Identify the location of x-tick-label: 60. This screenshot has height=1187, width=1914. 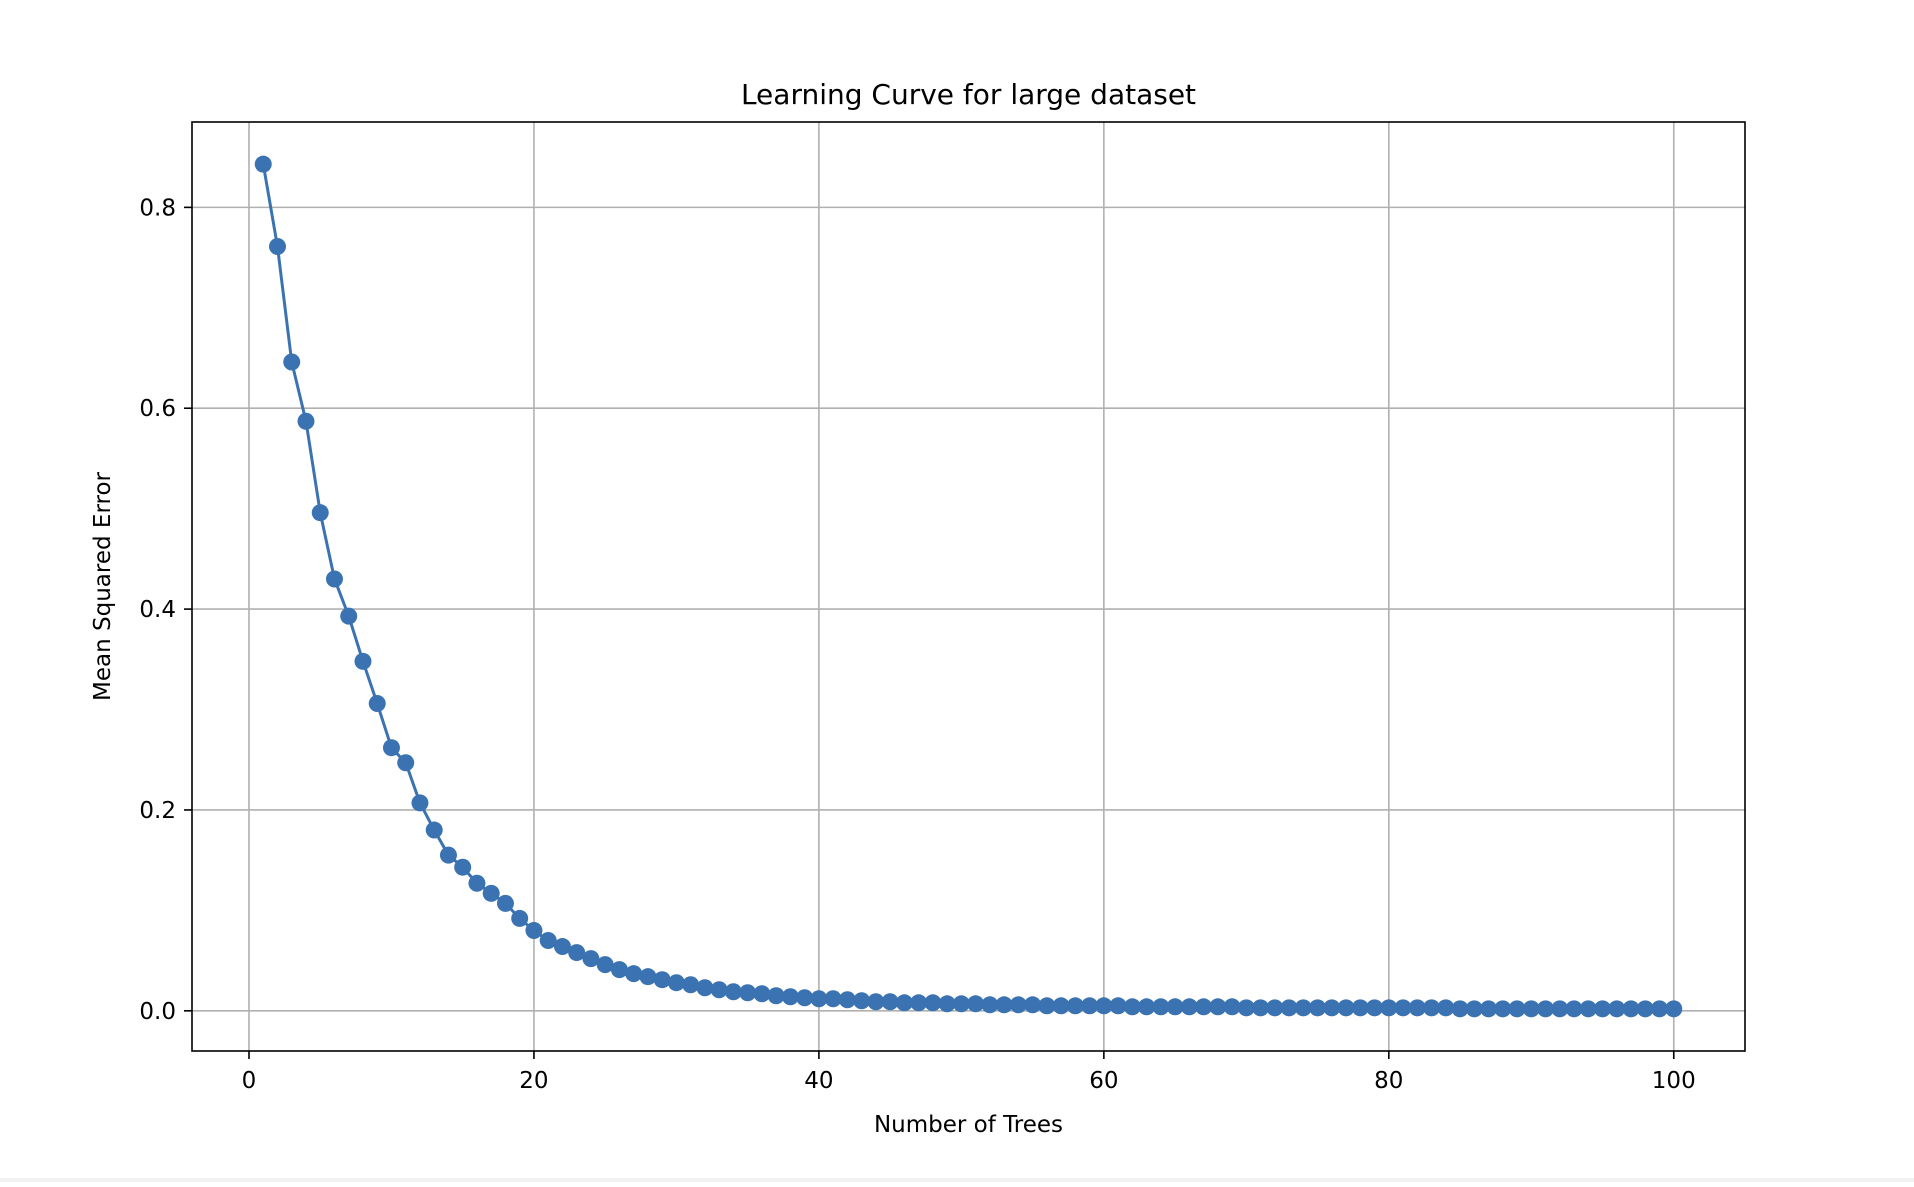
(1103, 1081).